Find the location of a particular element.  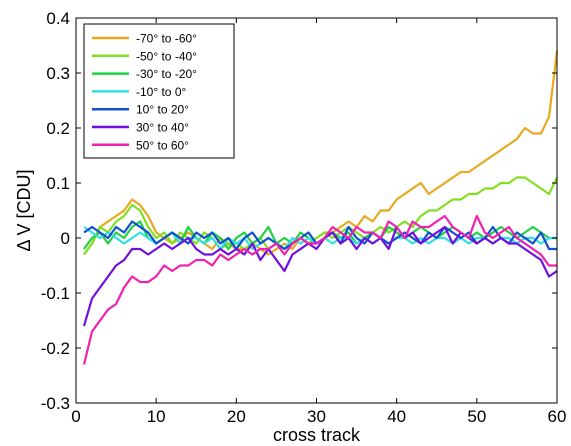

y-tick-label: 0.4 is located at coordinates (58, 18).